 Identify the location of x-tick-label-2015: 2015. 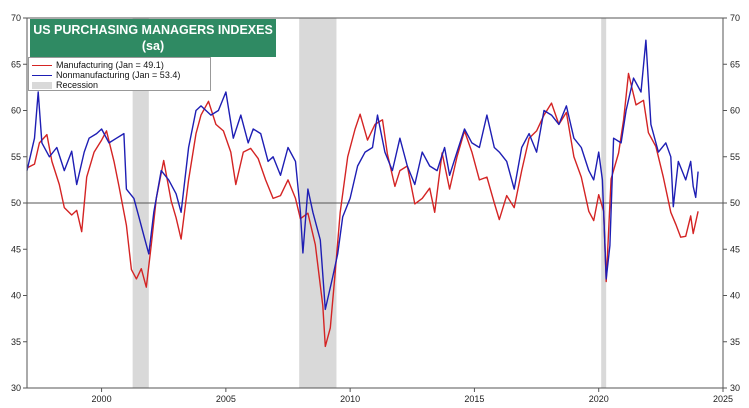
(474, 399).